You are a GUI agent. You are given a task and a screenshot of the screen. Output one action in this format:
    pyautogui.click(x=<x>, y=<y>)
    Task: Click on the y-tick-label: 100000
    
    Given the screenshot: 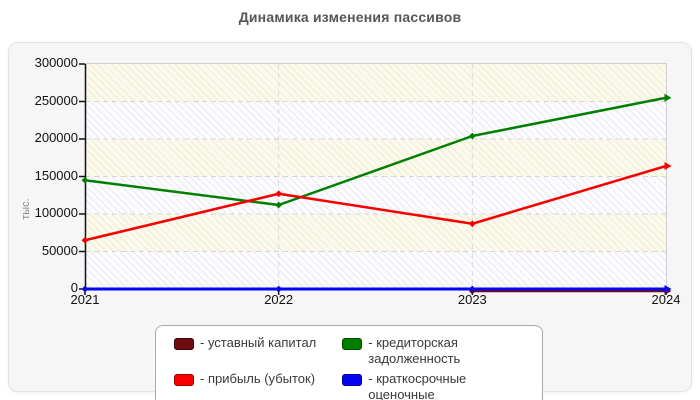 What is the action you would take?
    pyautogui.click(x=56, y=212)
    